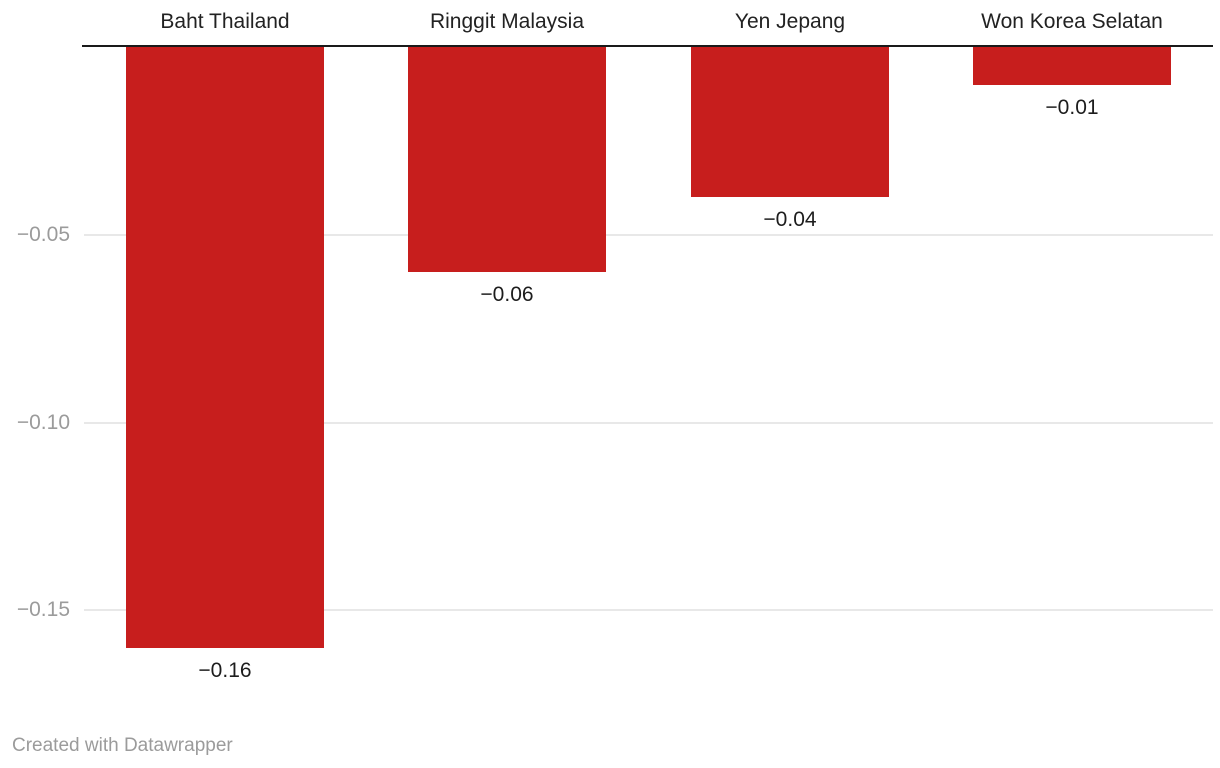 This screenshot has height=768, width=1220. Describe the element at coordinates (43, 609) in the screenshot. I see `y-tick-label: −0.15` at that location.